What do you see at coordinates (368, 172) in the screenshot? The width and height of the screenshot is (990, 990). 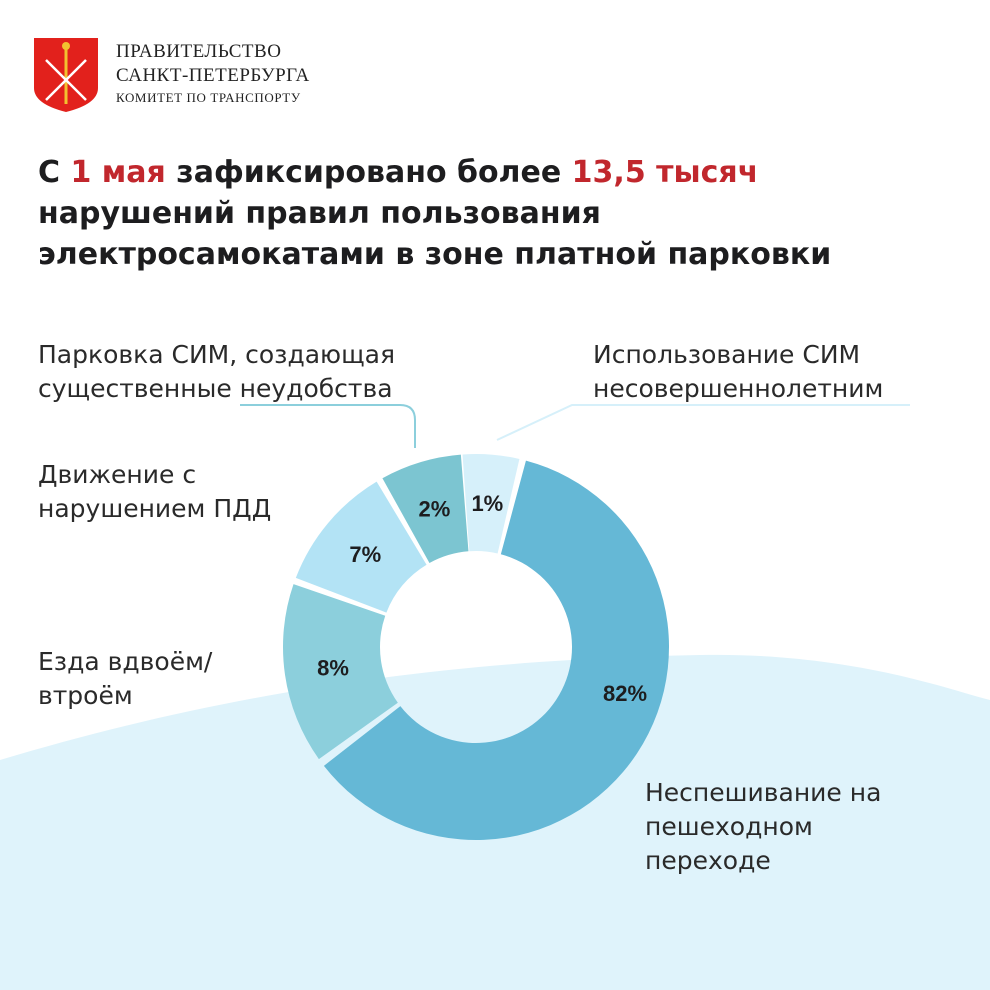 I see `title-text: зафиксировано более` at bounding box center [368, 172].